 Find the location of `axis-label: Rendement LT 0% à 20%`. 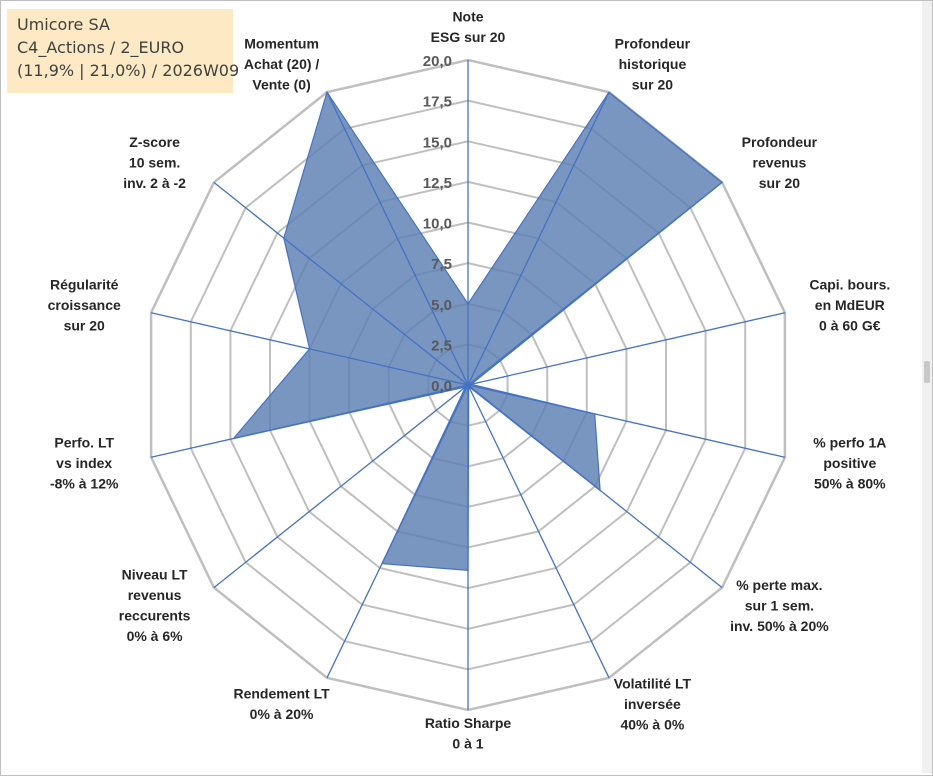

axis-label: Rendement LT 0% à 20% is located at coordinates (281, 704).